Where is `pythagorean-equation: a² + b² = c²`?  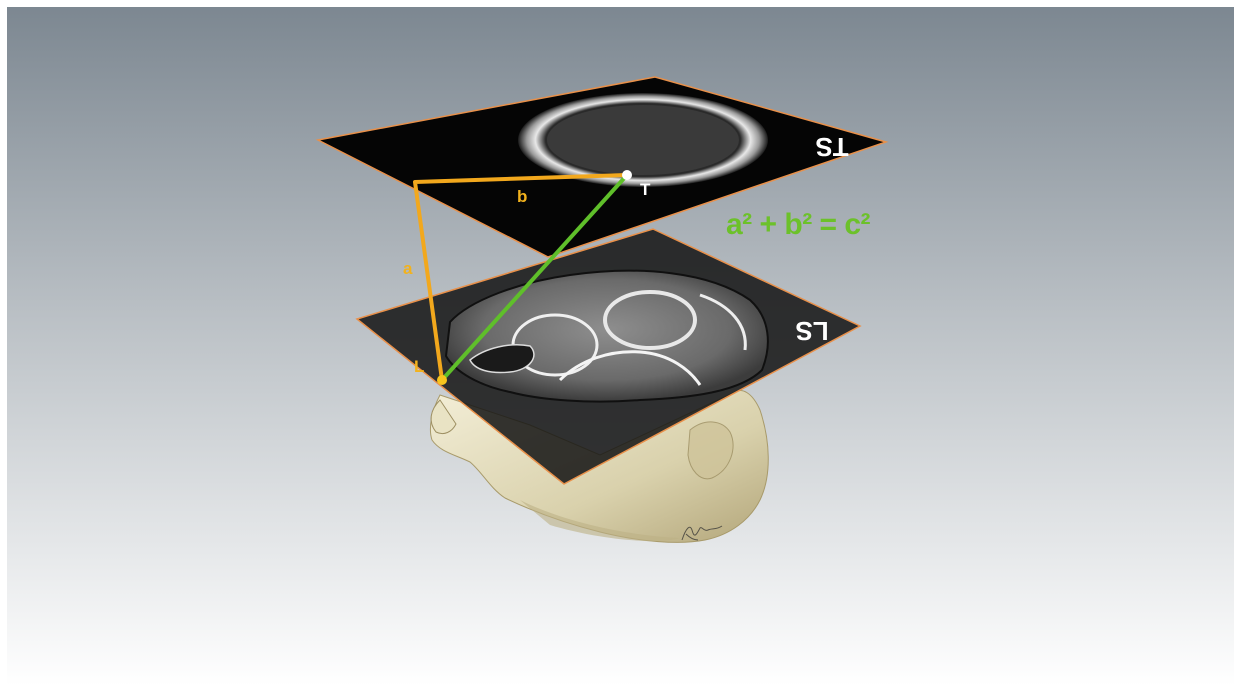 pythagorean-equation: a² + b² = c² is located at coordinates (798, 224).